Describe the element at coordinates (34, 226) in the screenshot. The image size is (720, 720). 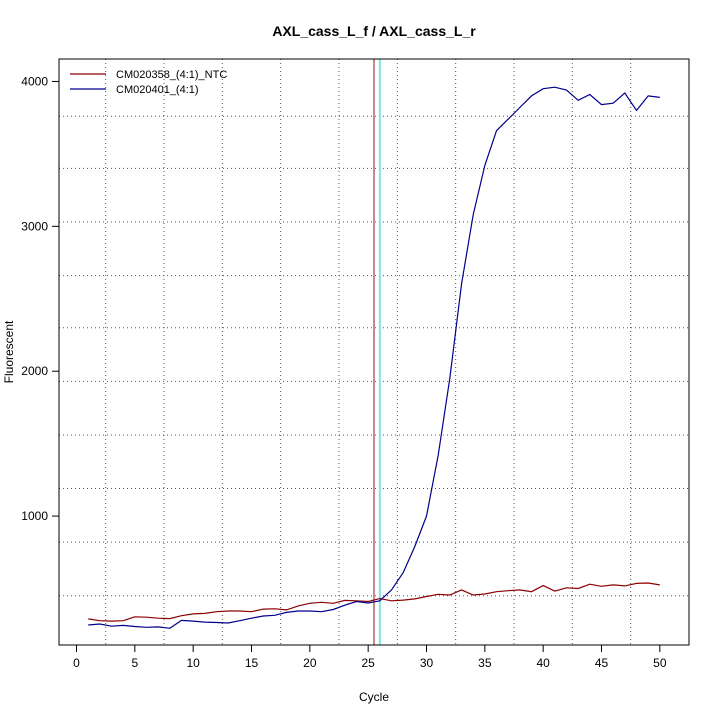
I see `y-tick-label: 3000` at that location.